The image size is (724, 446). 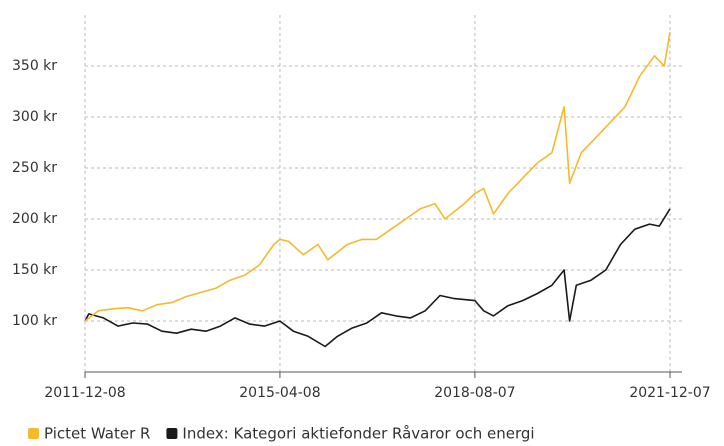 I want to click on x-tick-label: 2021-12-07, so click(x=669, y=393).